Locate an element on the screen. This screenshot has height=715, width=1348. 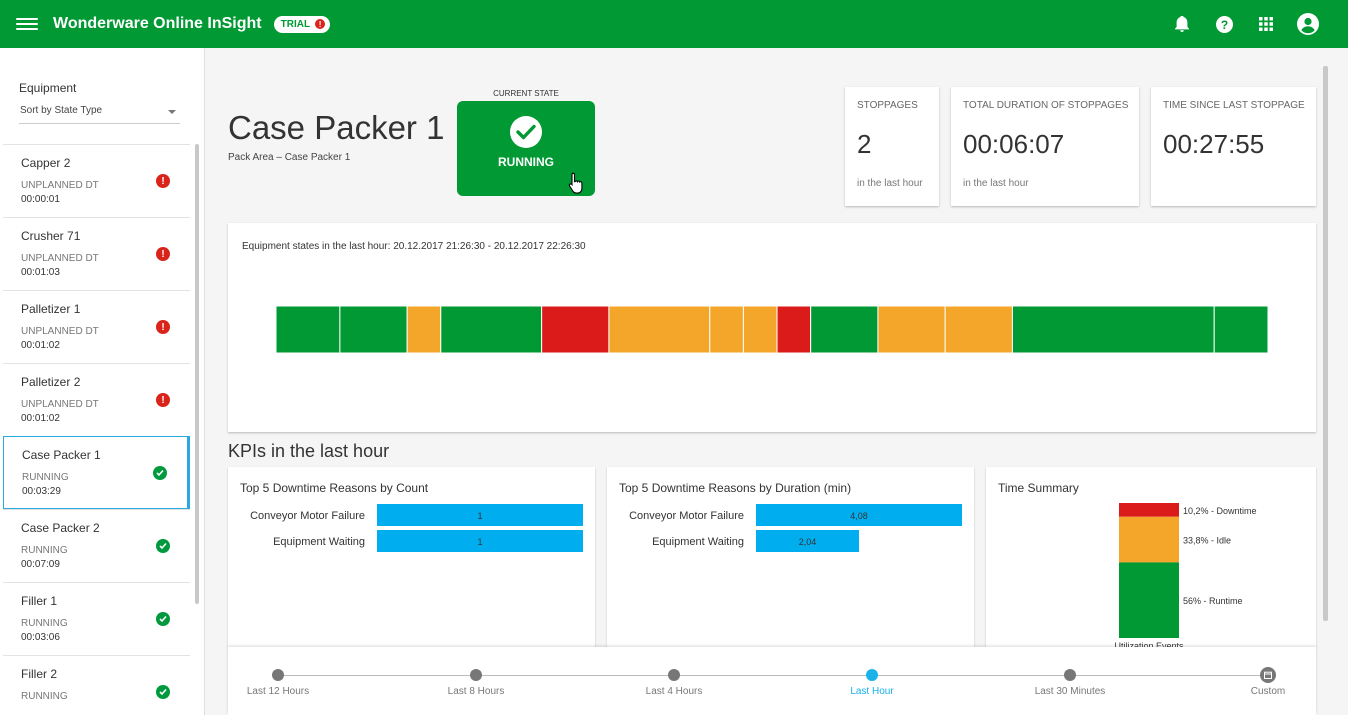
state-timeline is located at coordinates (772, 329).